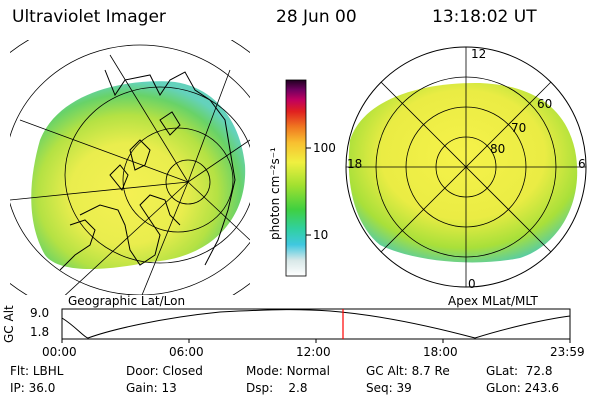 This screenshot has width=600, height=400. What do you see at coordinates (127, 301) in the screenshot?
I see `left-panel-caption: Geographic Lat/Lon` at bounding box center [127, 301].